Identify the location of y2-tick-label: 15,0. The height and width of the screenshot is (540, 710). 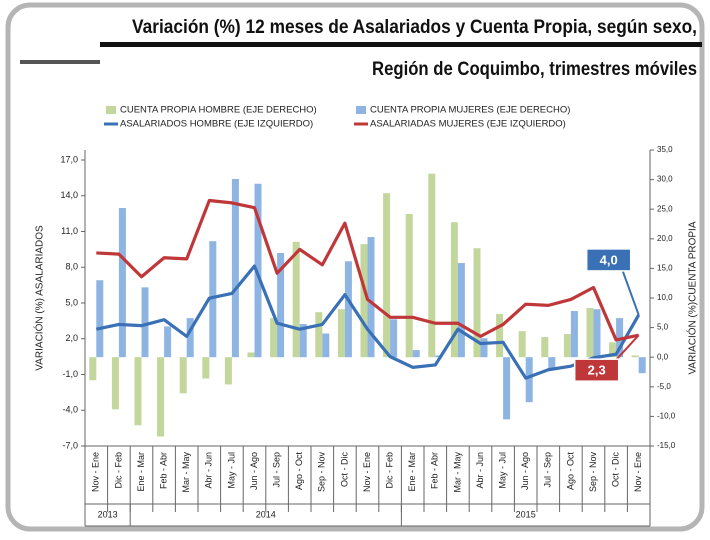
(665, 268).